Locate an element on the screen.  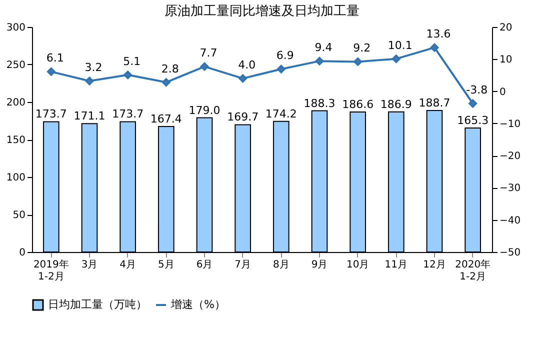
x-tick-label: 11月 is located at coordinates (396, 265).